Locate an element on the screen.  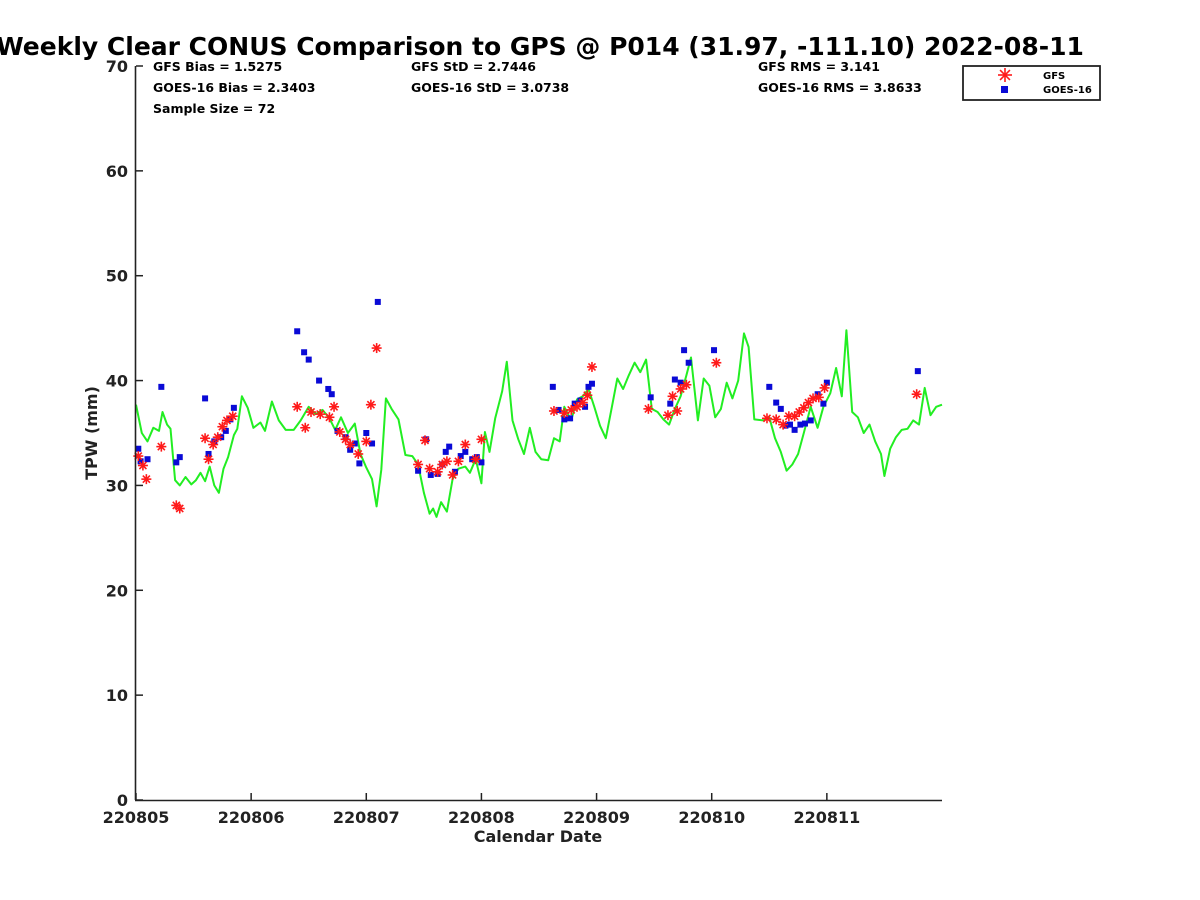
x-tick-label: 220807 is located at coordinates (366, 817).